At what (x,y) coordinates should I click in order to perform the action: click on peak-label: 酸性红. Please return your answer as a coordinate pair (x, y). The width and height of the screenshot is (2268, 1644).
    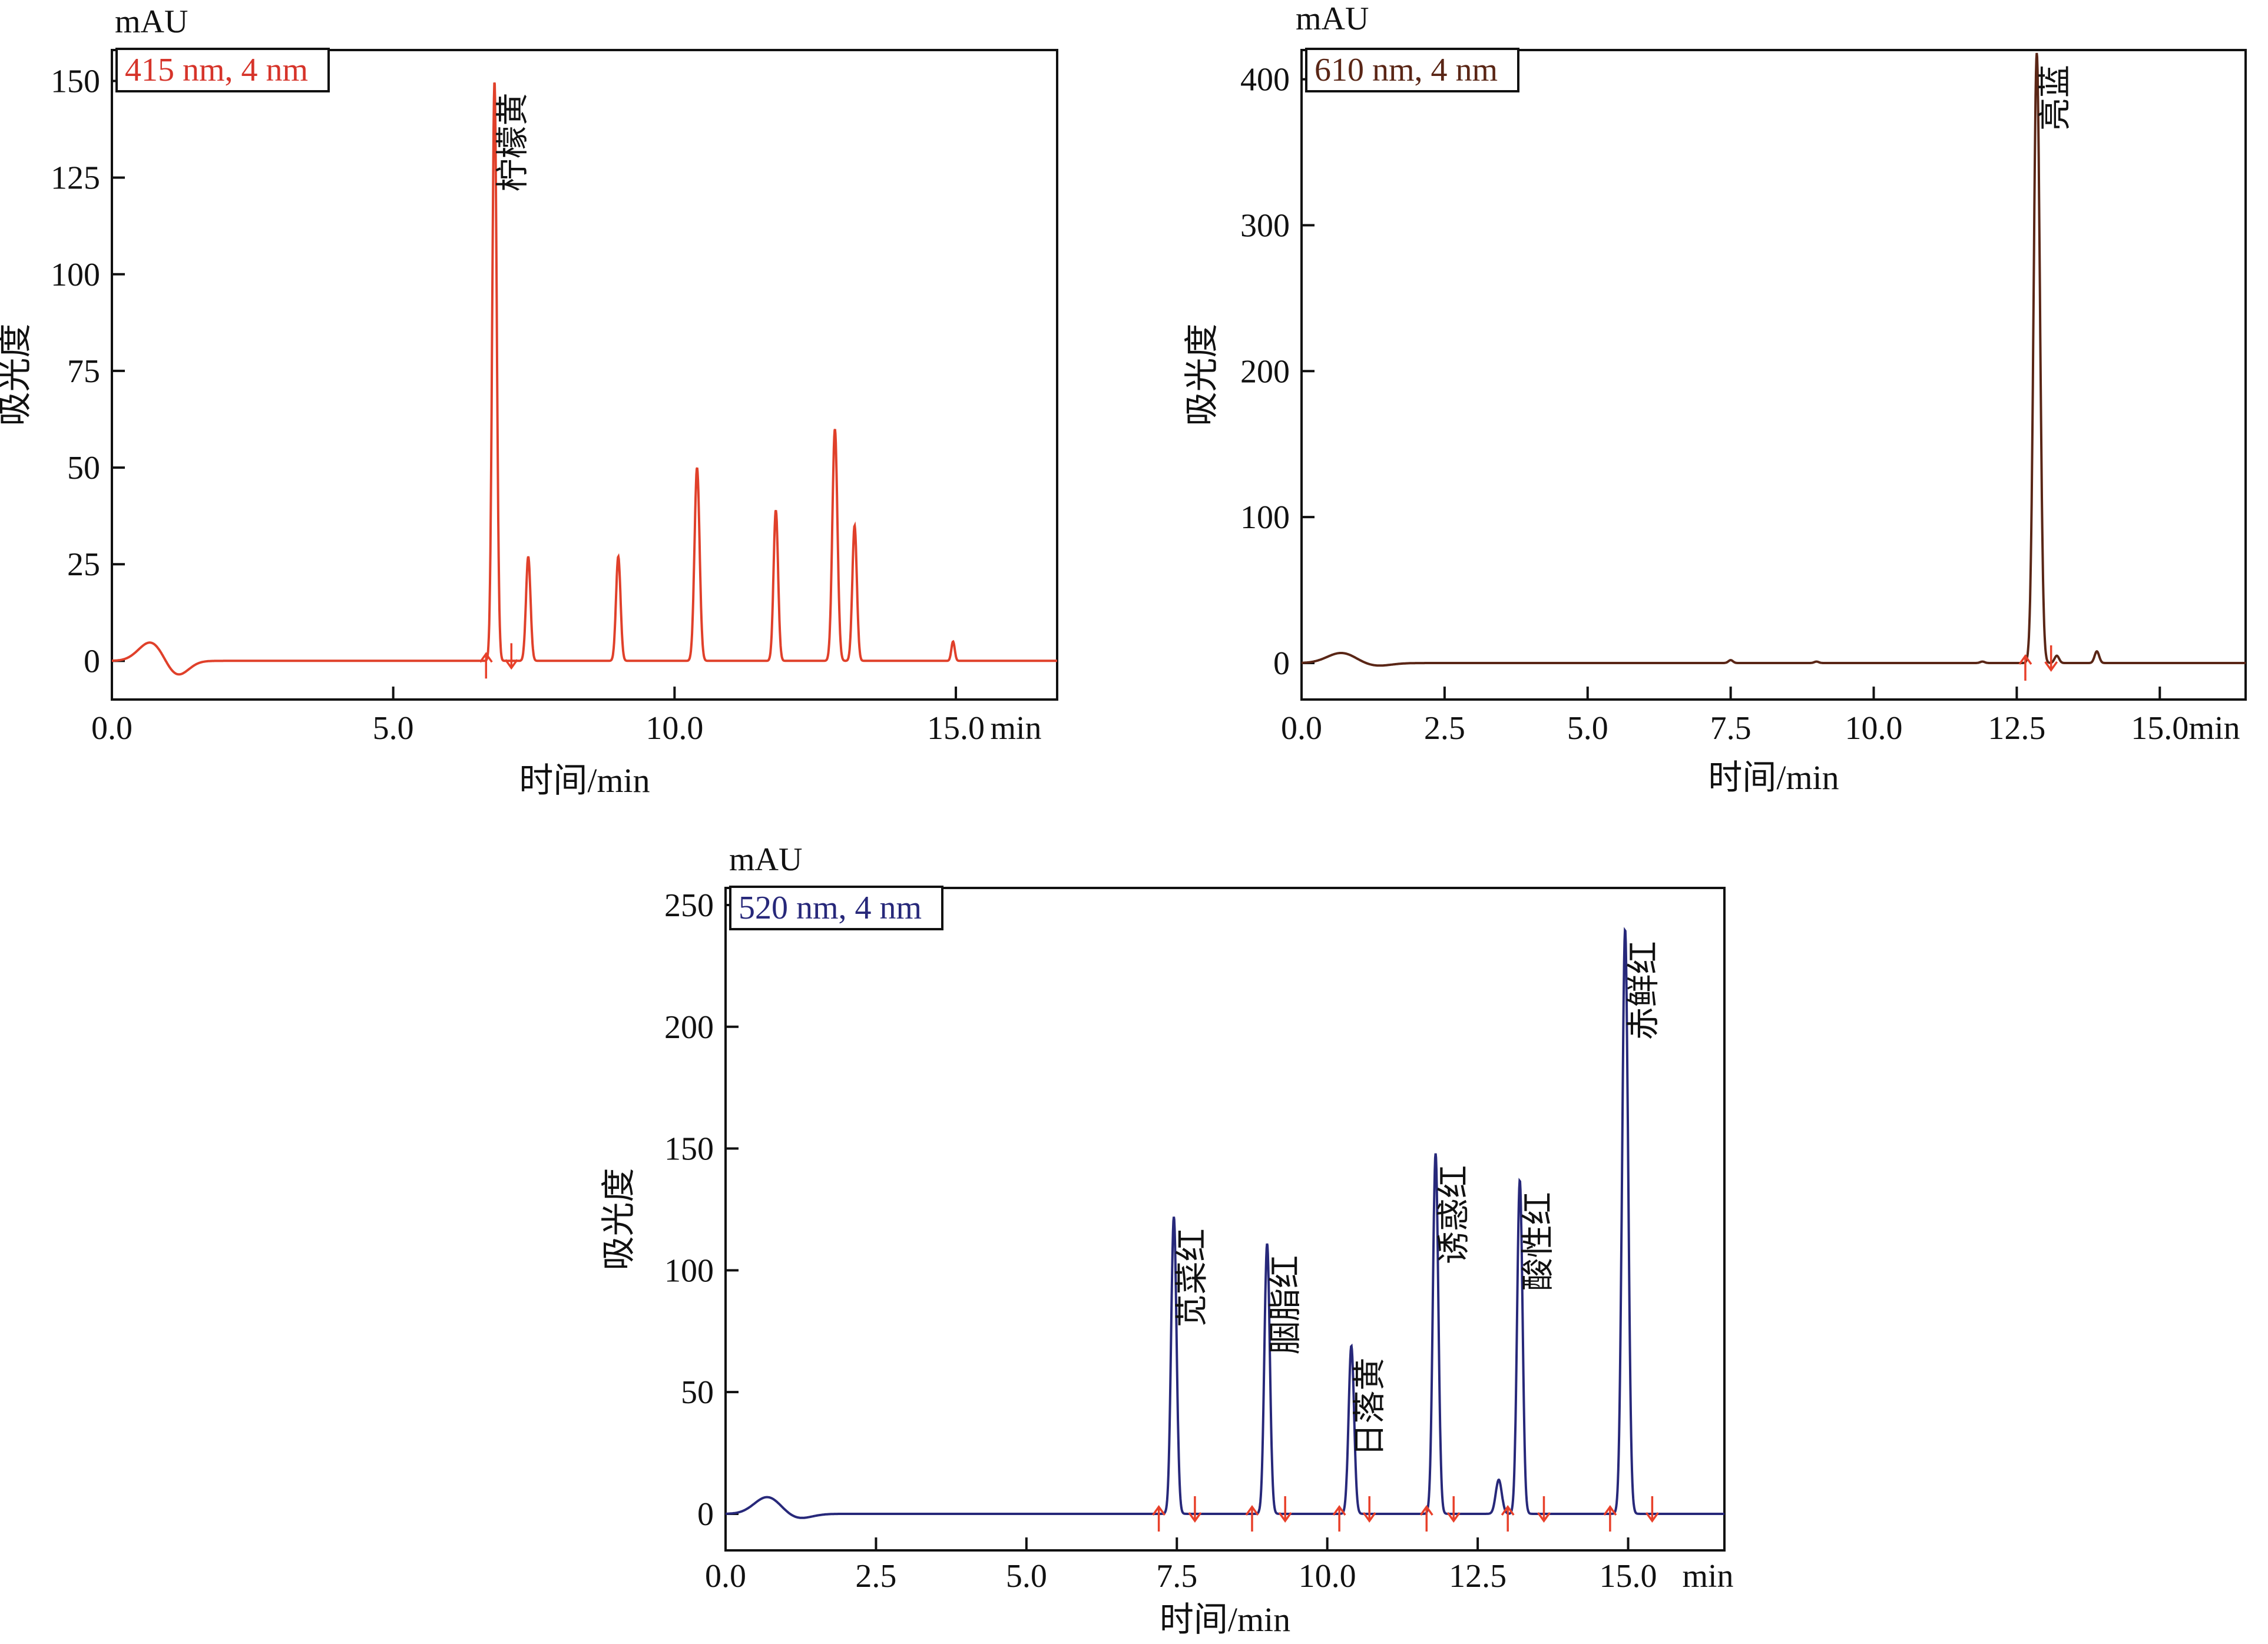
    Looking at the image, I should click on (1539, 1241).